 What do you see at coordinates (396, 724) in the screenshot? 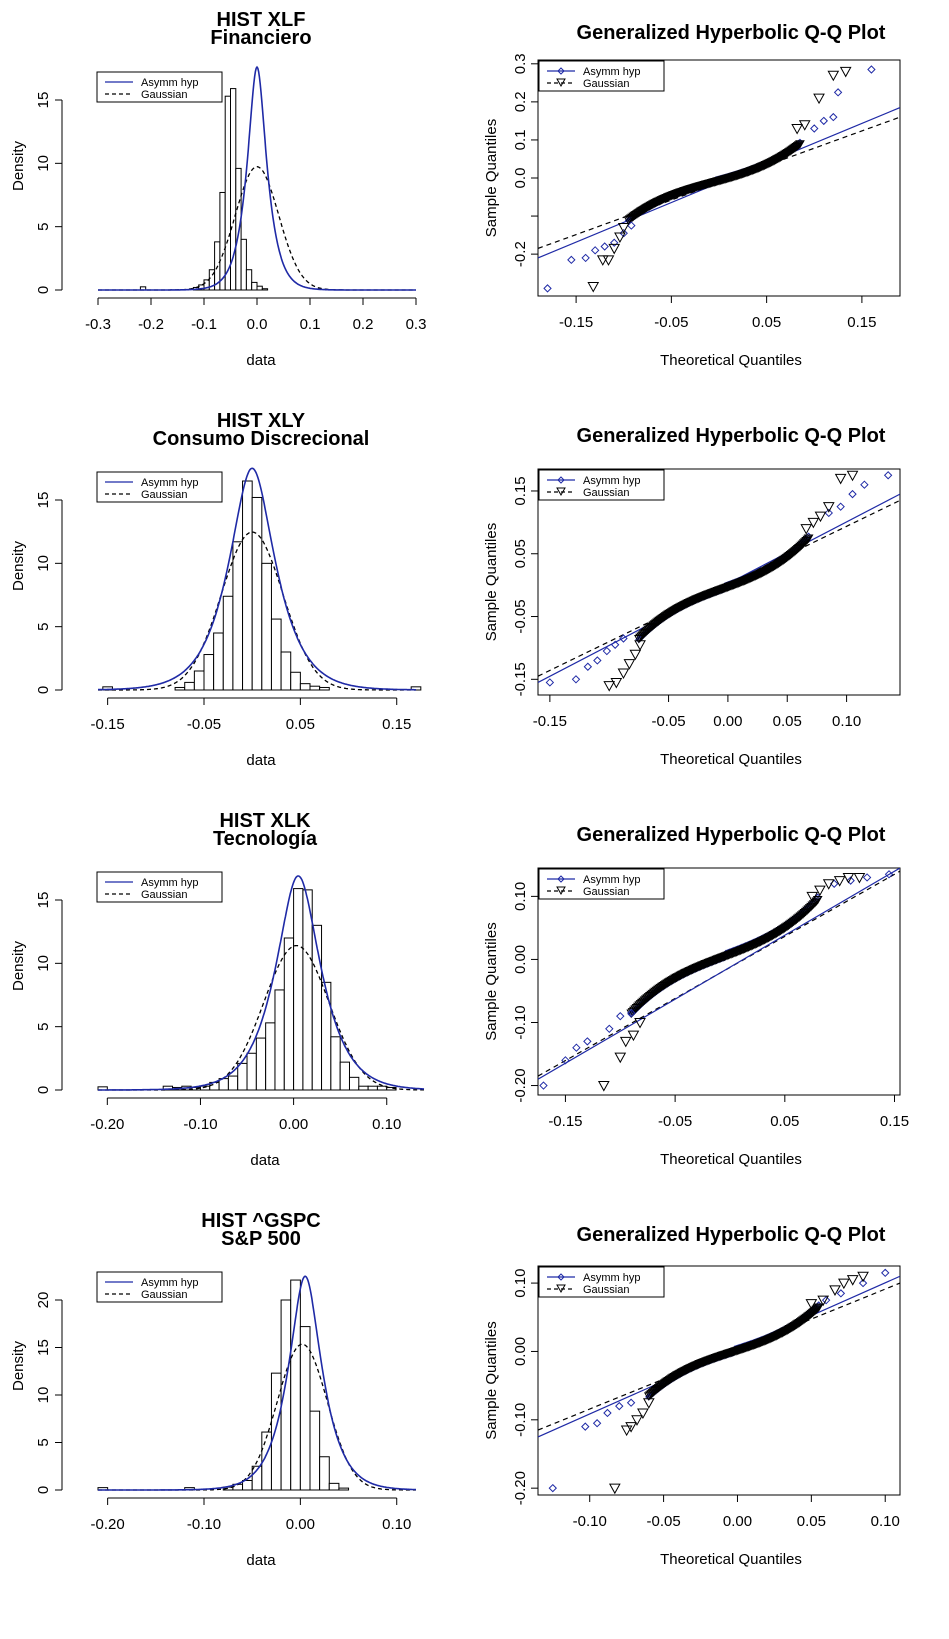
I see `x-tick-label: 0.15` at bounding box center [396, 724].